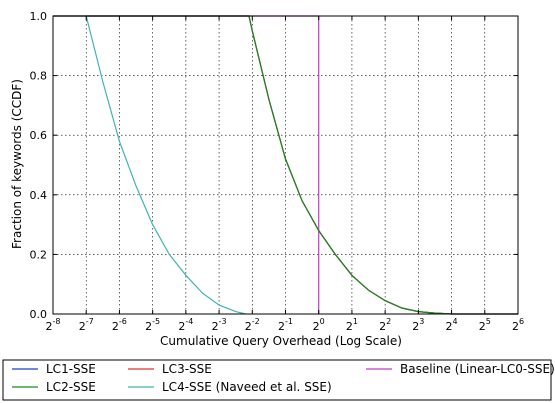 Image resolution: width=555 pixels, height=403 pixels. What do you see at coordinates (71, 369) in the screenshot?
I see `legend-label-0: LC1-SSE` at bounding box center [71, 369].